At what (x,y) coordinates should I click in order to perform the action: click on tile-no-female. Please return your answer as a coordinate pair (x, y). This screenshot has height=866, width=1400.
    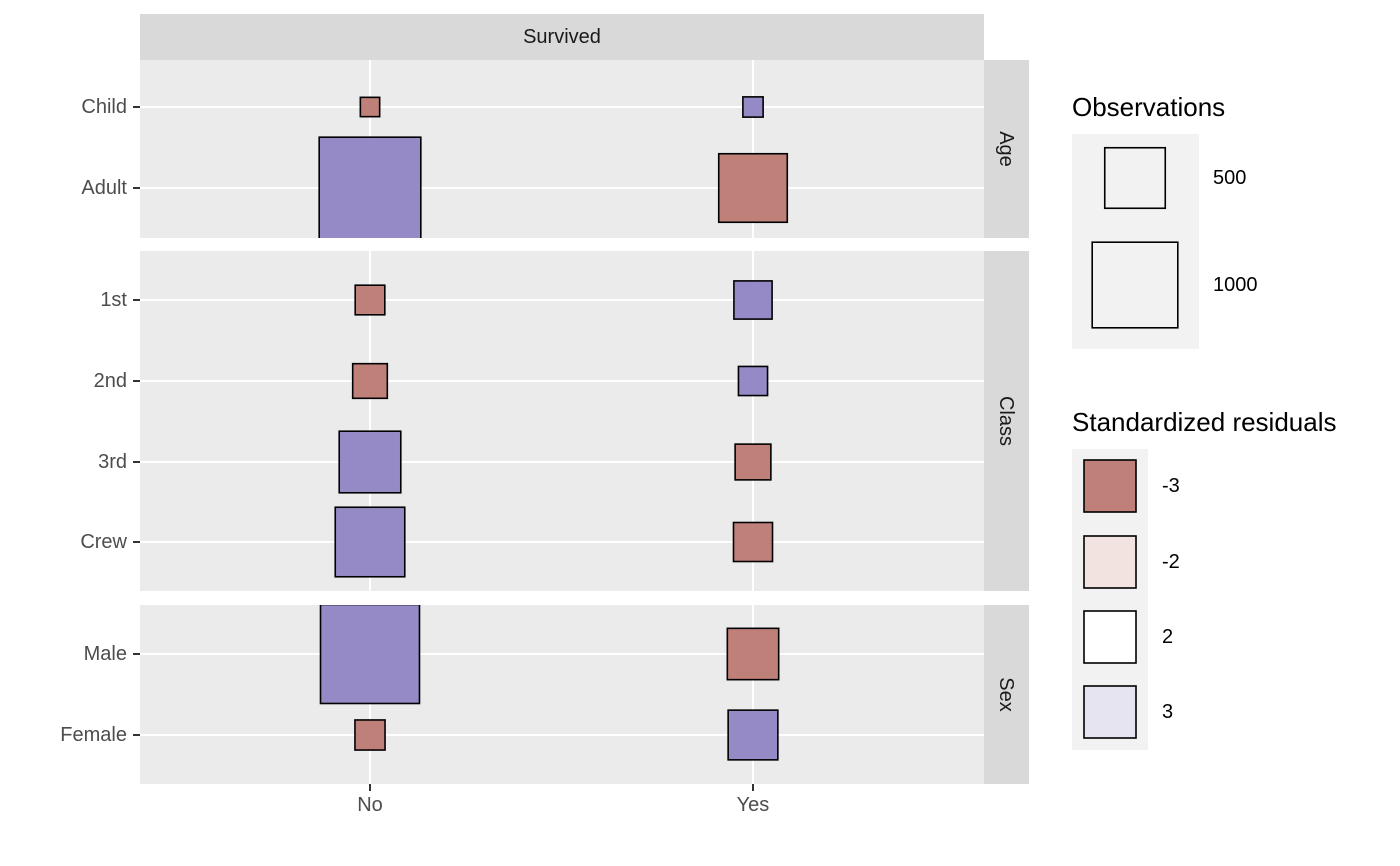
    Looking at the image, I should click on (370, 735).